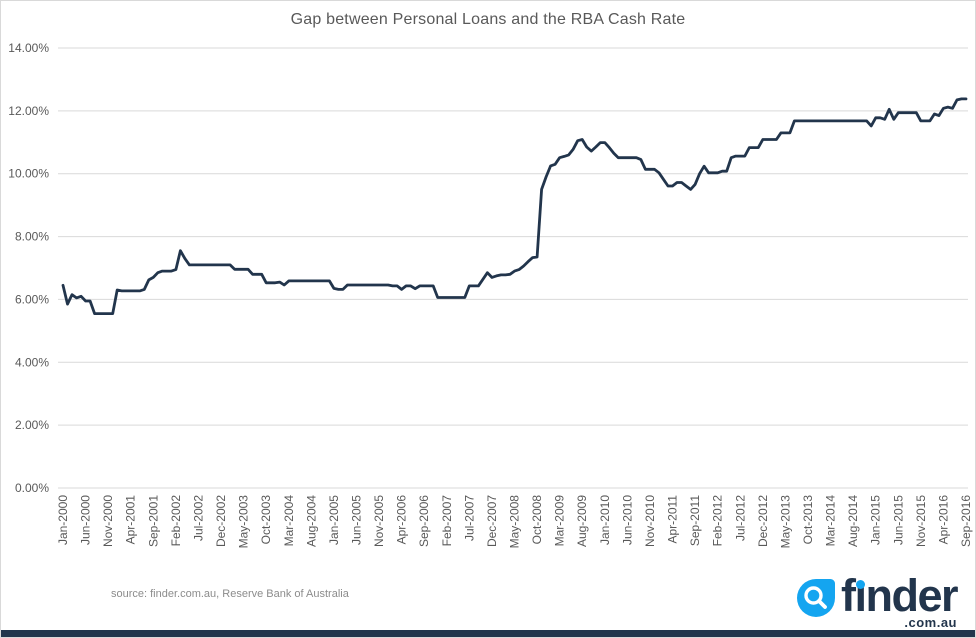 This screenshot has width=976, height=638. Describe the element at coordinates (930, 622) in the screenshot. I see `logo-tld-text: .com.au` at that location.